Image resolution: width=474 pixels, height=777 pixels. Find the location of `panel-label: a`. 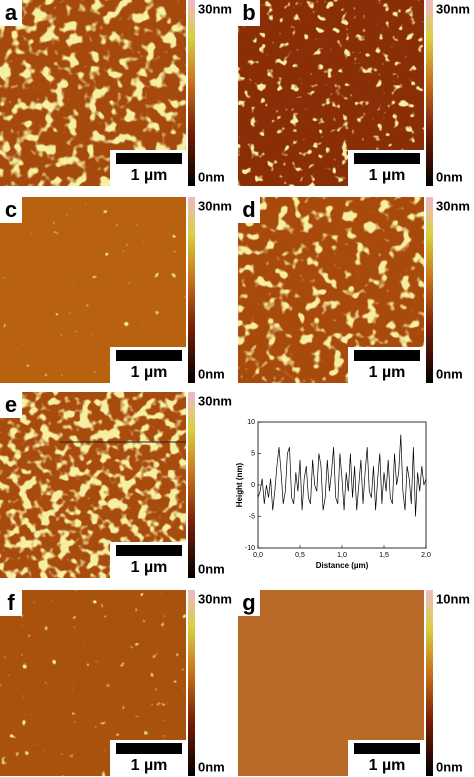

panel-label: a is located at coordinates (11, 12).